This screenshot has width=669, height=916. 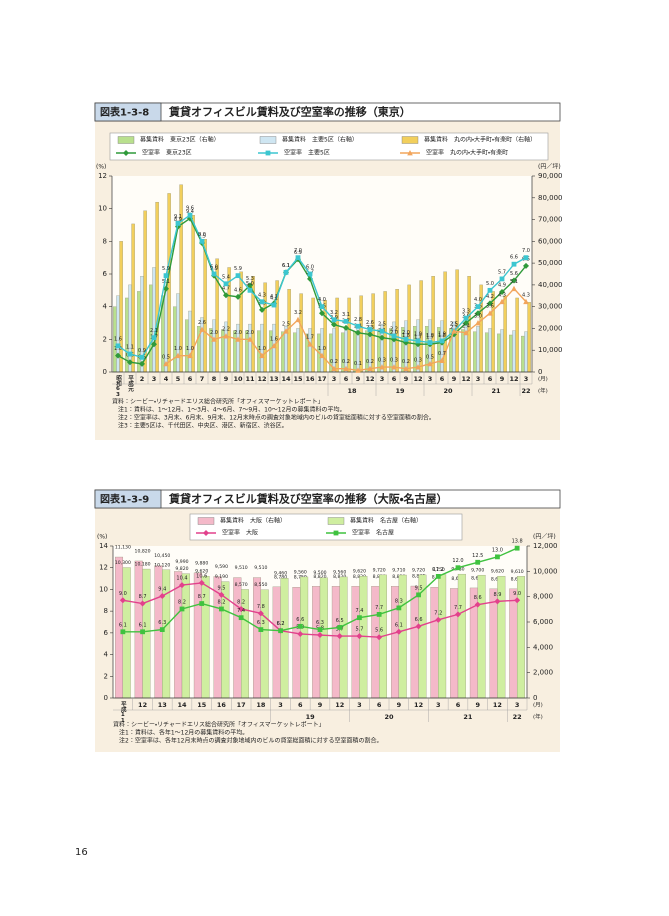 What do you see at coordinates (394, 361) in the screenshot?
I see `line-value-label: 0.3` at bounding box center [394, 361].